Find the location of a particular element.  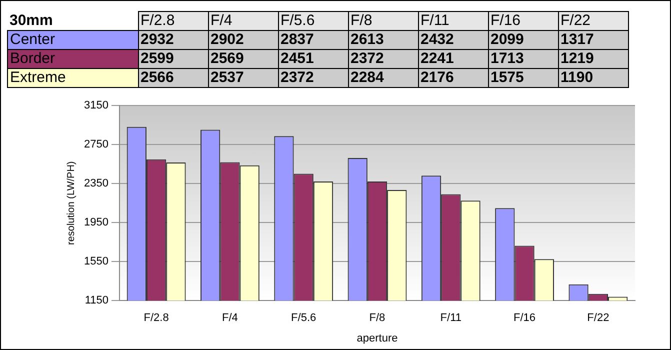

x-tick-label: F/4 is located at coordinates (230, 318).